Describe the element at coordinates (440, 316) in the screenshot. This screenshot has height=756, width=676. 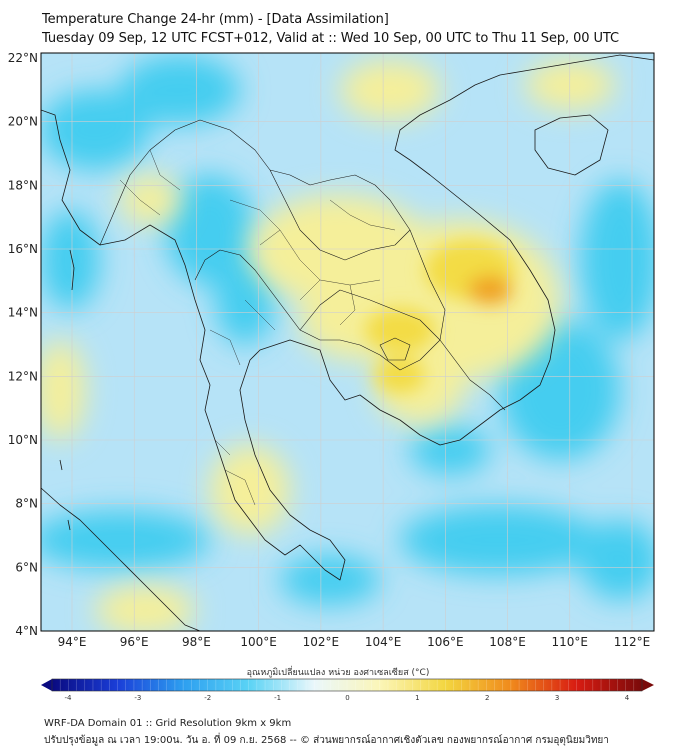
I see `strong-warm-areas` at that location.